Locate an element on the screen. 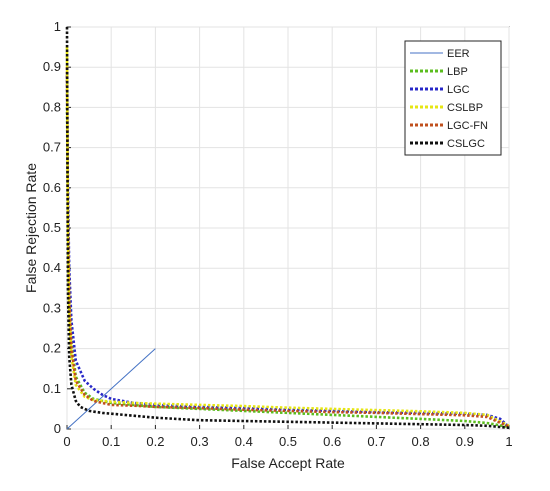 The image size is (550, 491). y-tick-label: 0 is located at coordinates (57, 428).